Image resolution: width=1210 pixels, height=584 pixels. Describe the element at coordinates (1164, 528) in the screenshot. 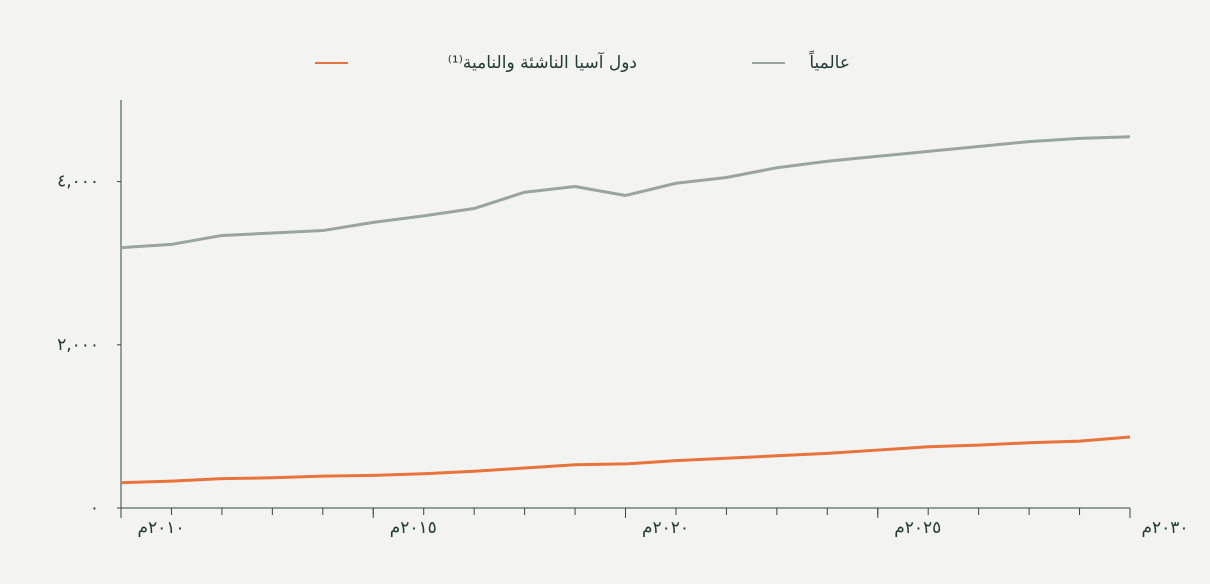

I see `x-tick-label: ٢٠٣٠م` at that location.